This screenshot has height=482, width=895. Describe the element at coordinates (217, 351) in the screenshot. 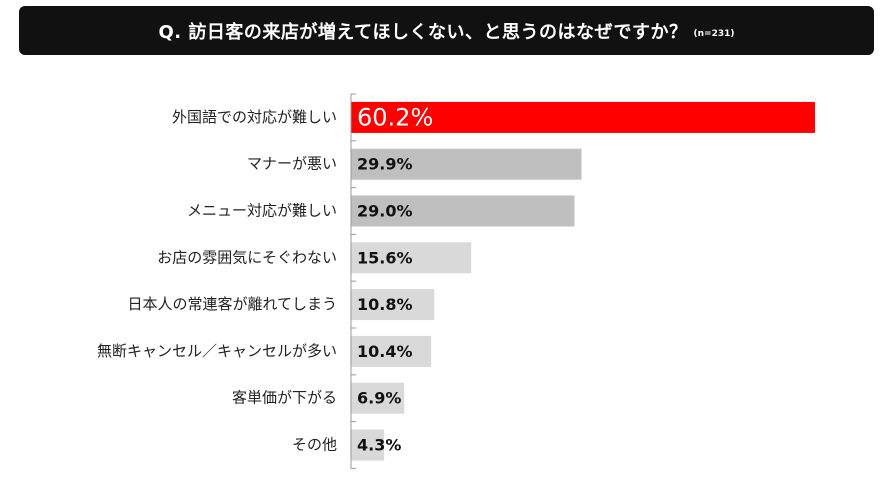

I see `category-label: 無断キャンセル／キャンセルが多い` at that location.